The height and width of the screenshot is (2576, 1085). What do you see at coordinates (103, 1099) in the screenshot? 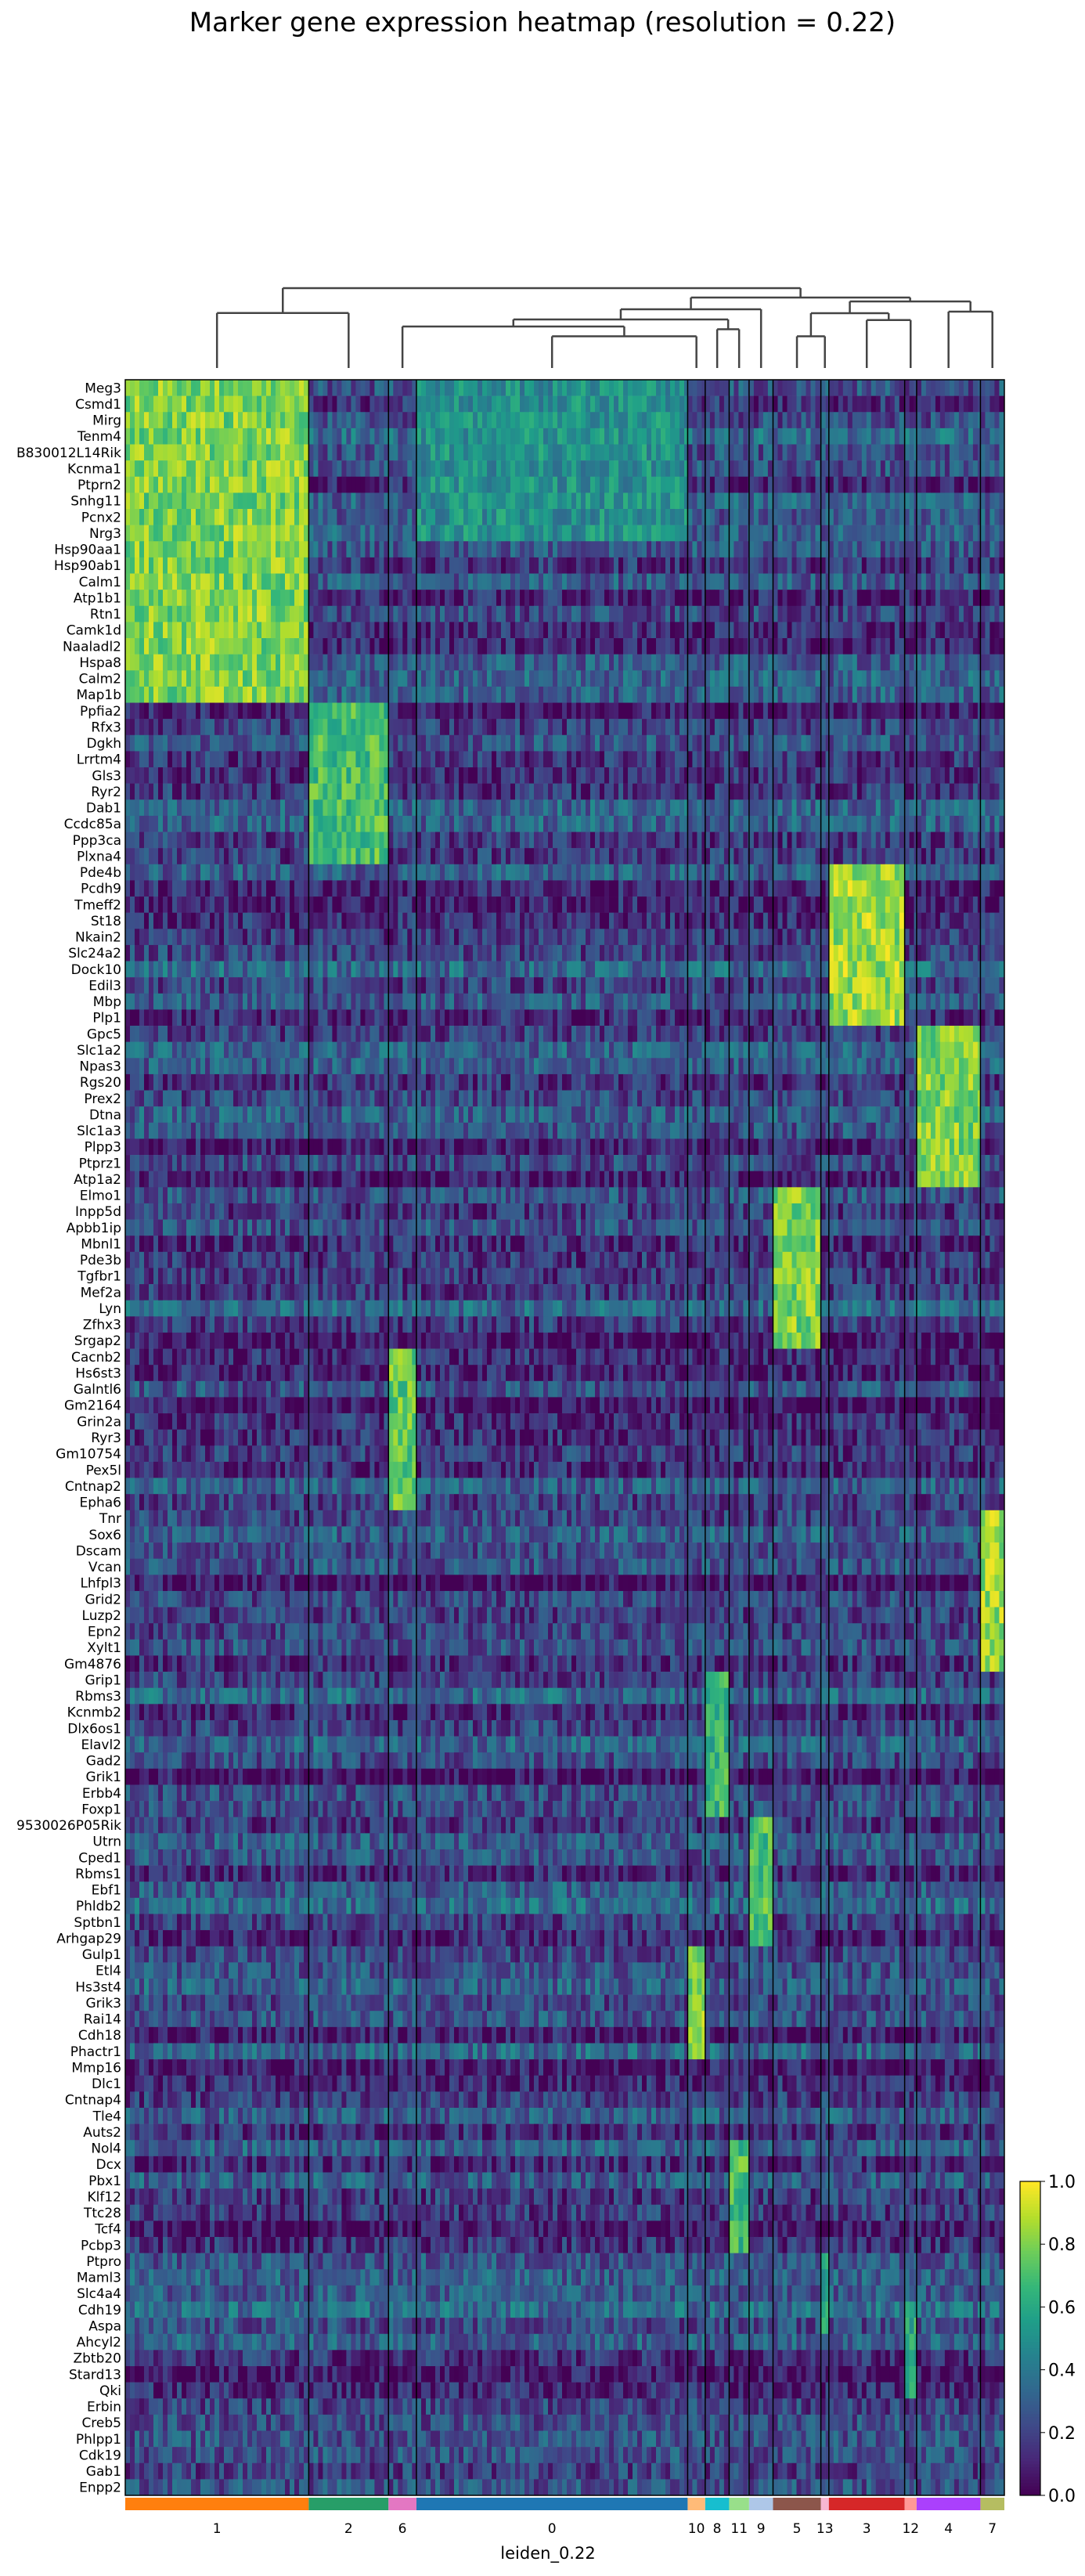
I see `gene-label: Prex2` at bounding box center [103, 1099].